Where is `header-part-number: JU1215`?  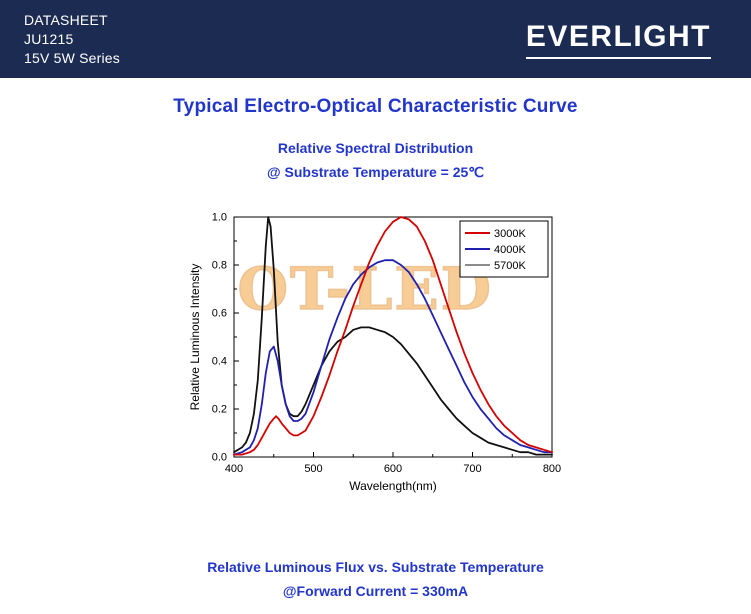 header-part-number: JU1215 is located at coordinates (49, 38).